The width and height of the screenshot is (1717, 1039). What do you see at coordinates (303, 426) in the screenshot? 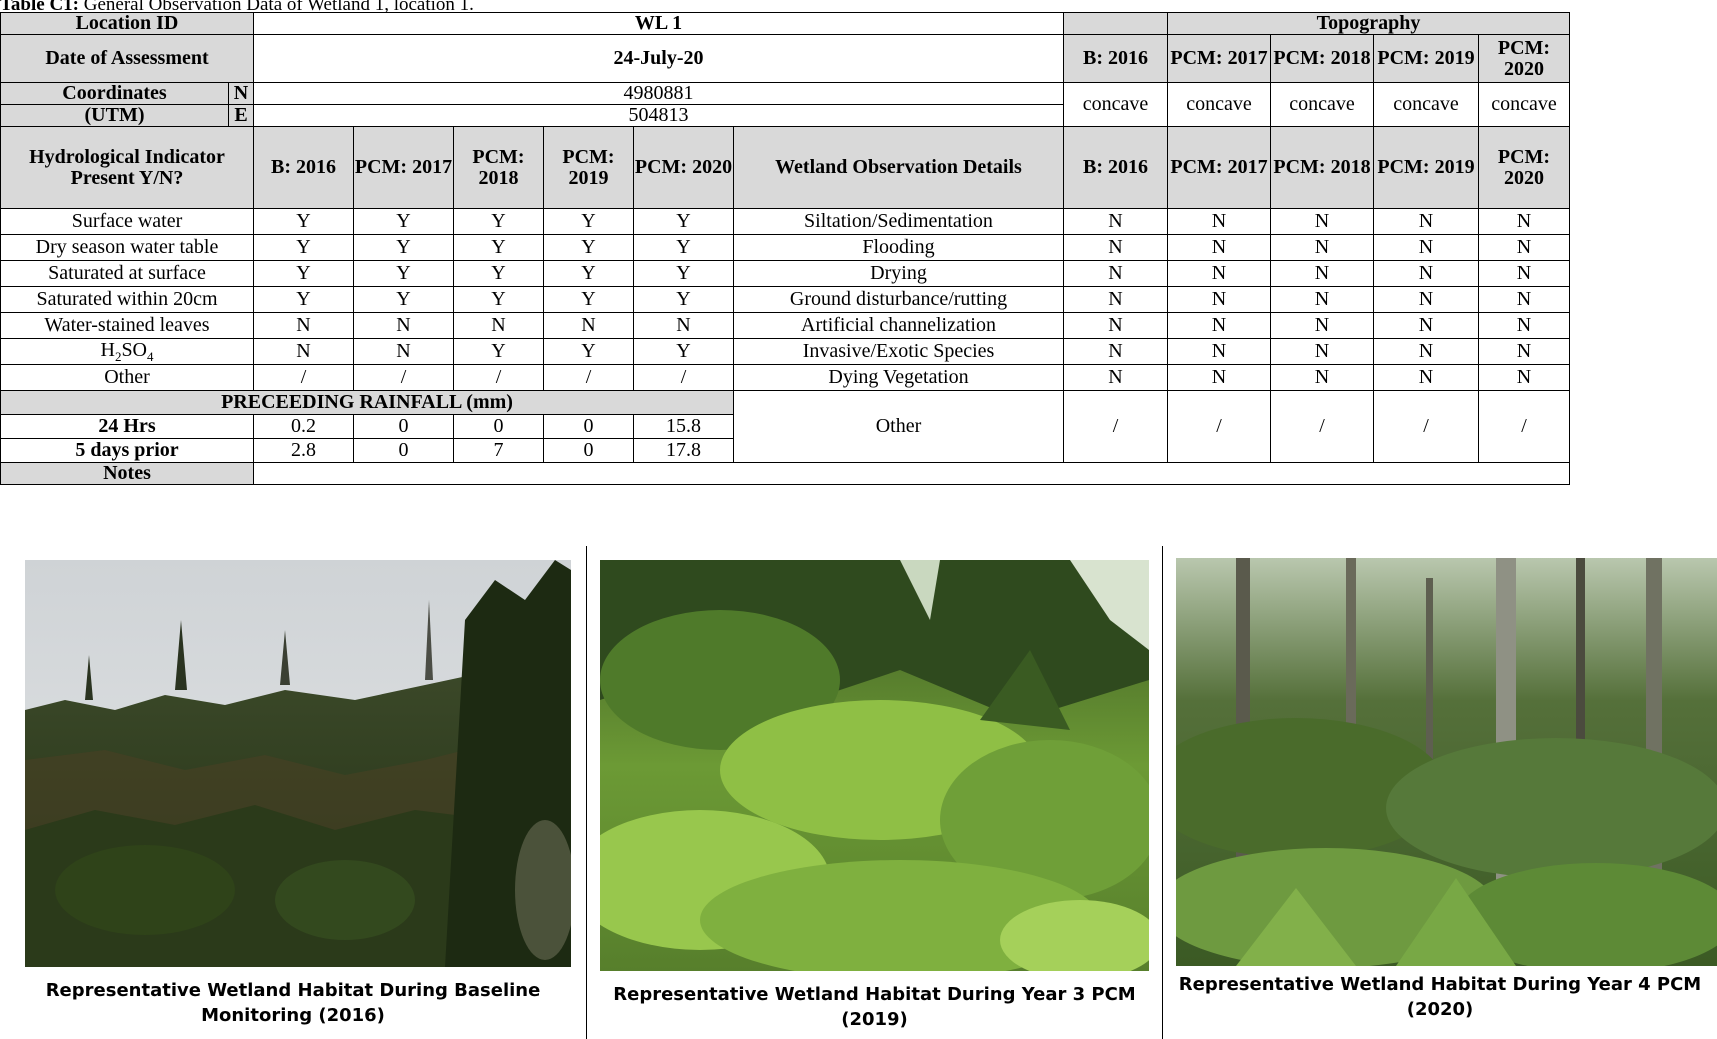
I see `rainfall-cell: 0.2` at bounding box center [303, 426].